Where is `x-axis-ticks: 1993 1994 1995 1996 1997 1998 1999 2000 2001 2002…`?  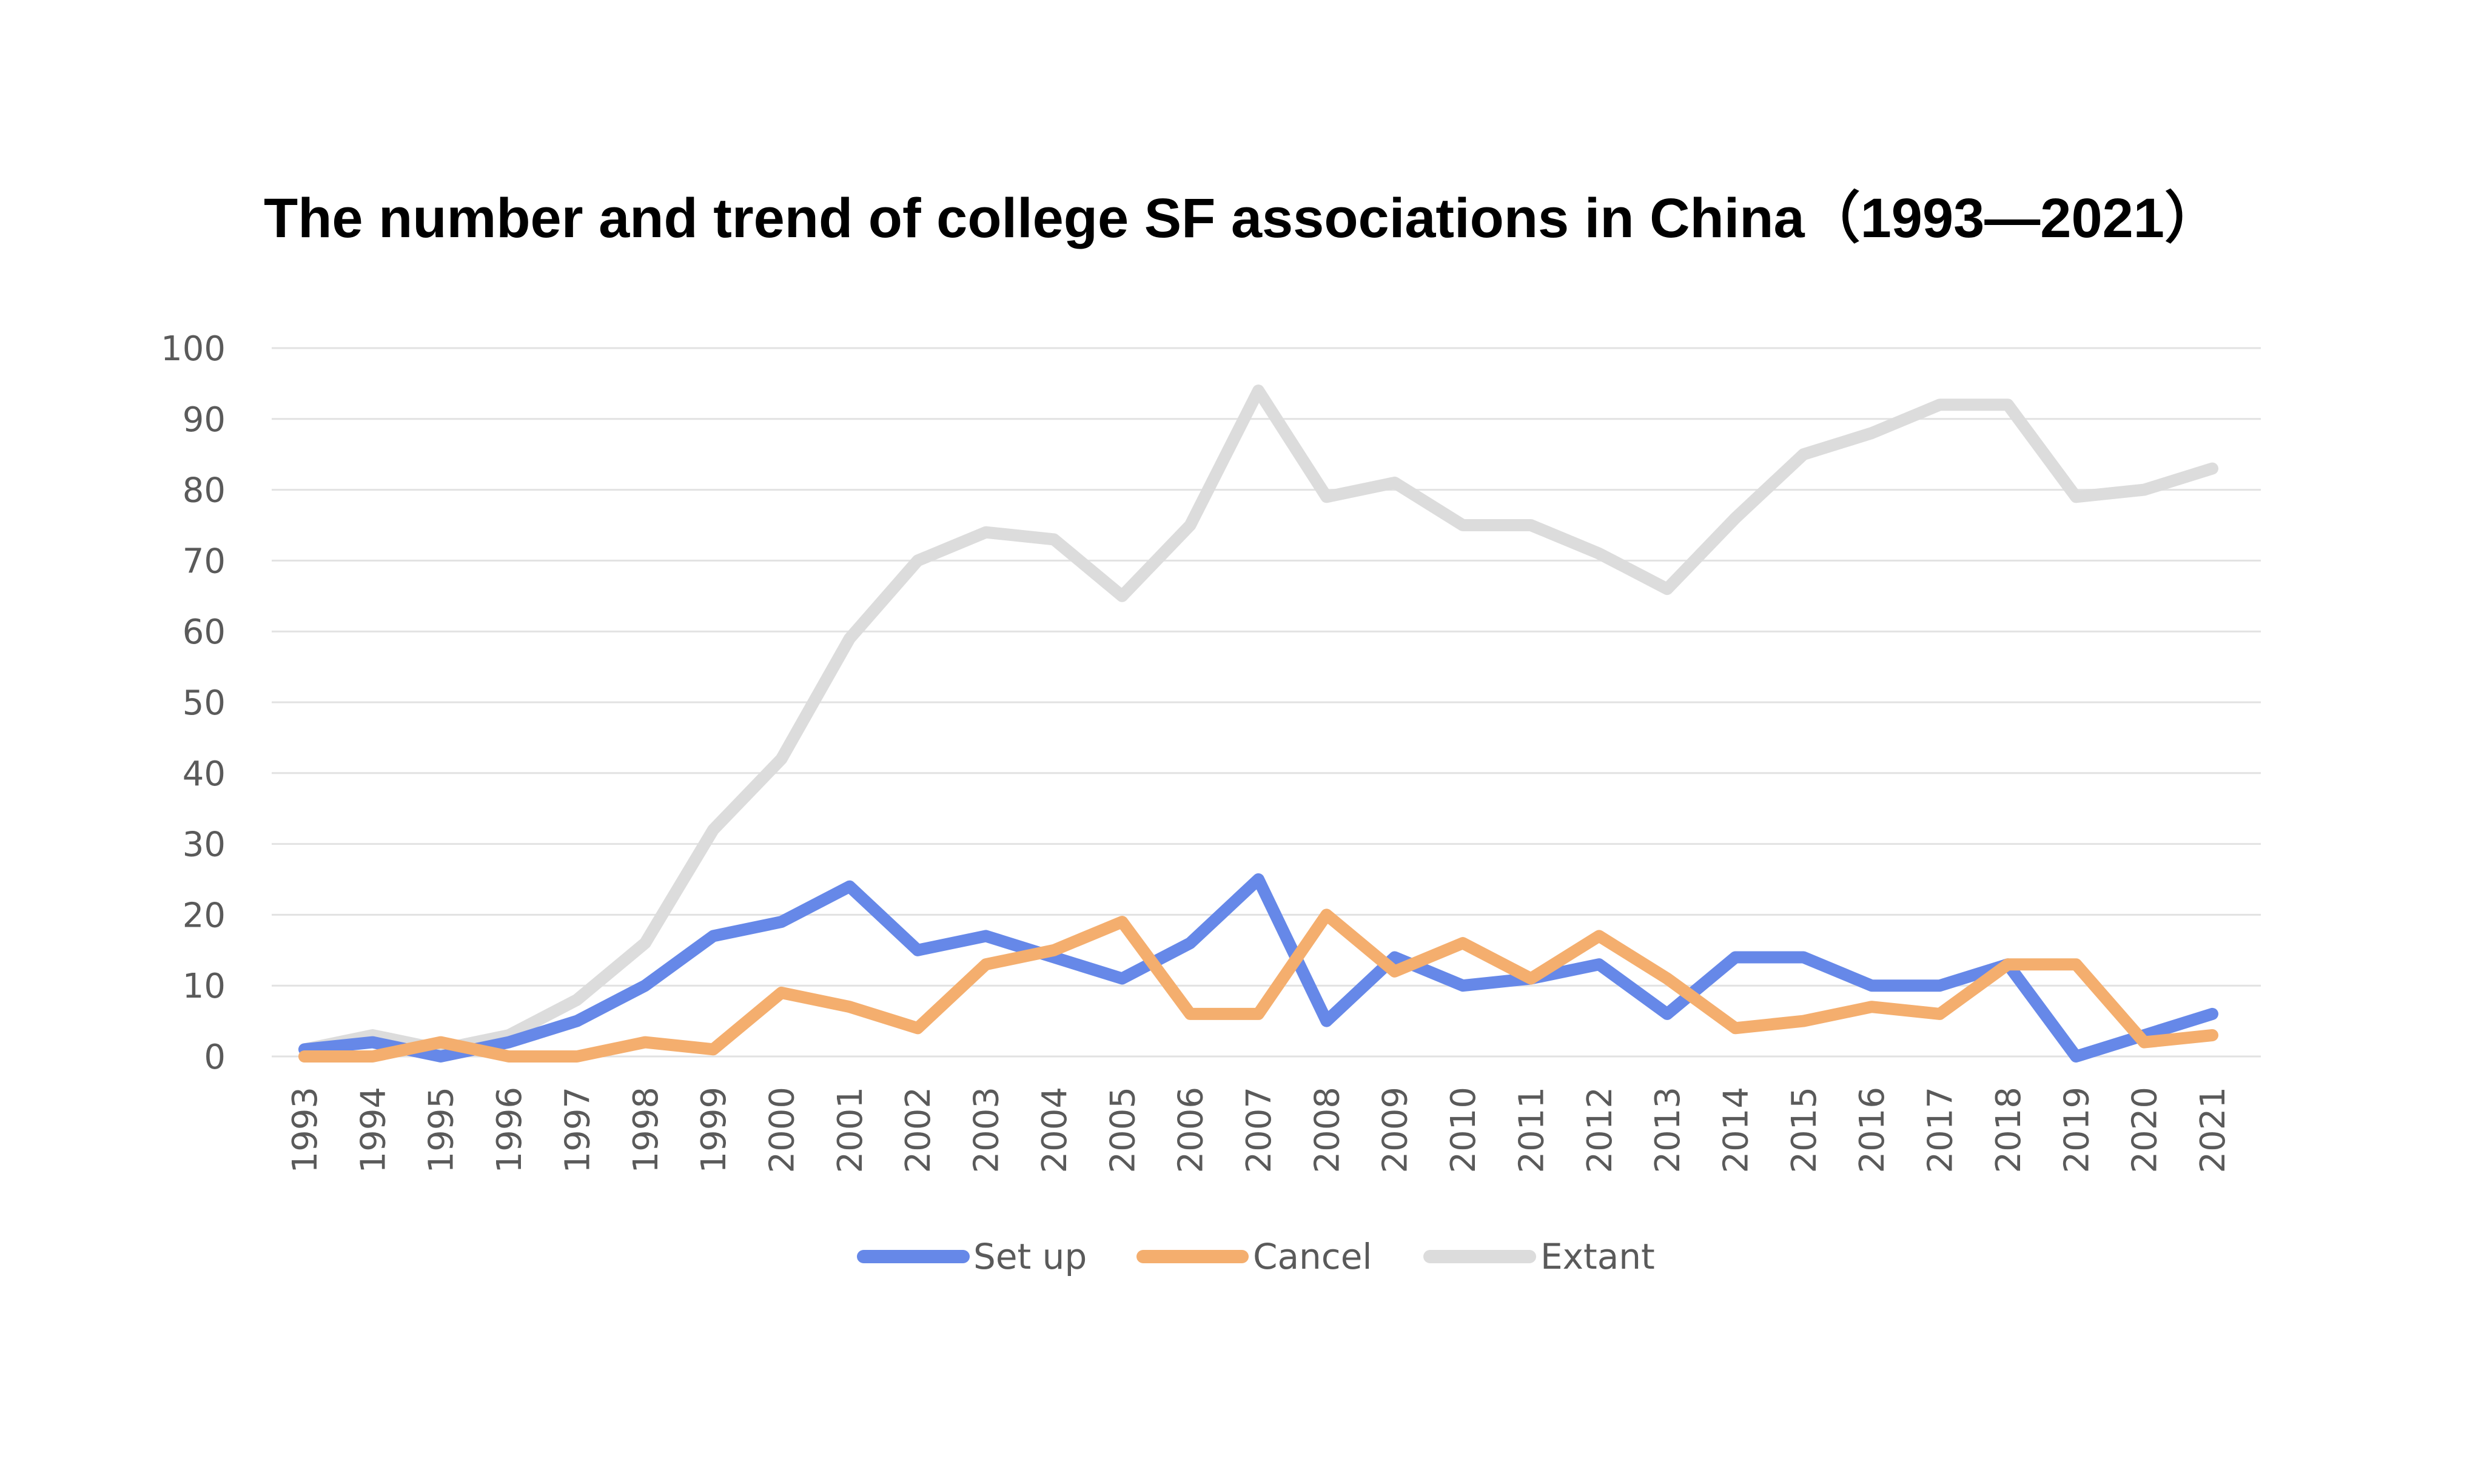
x-axis-ticks: 1993 1994 1995 1996 1997 1998 1999 2000 2001 2002… is located at coordinates (1259, 1130).